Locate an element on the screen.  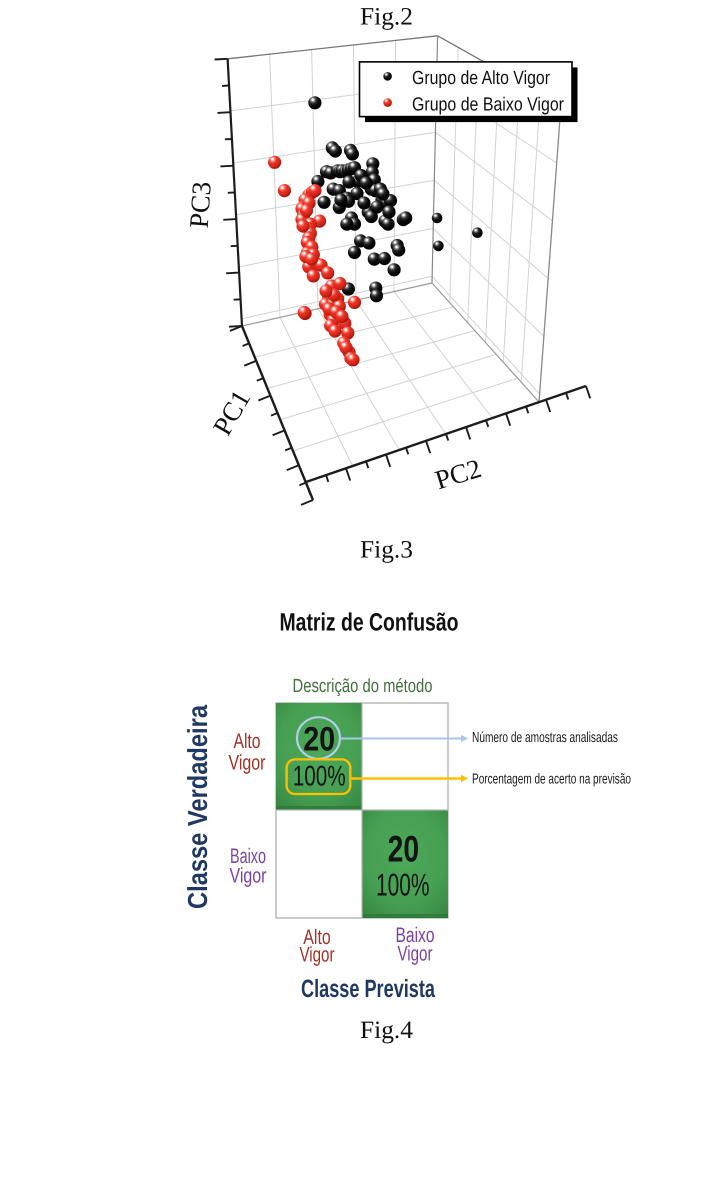
svg-text: Classe Verdadeira is located at coordinates (197, 806).